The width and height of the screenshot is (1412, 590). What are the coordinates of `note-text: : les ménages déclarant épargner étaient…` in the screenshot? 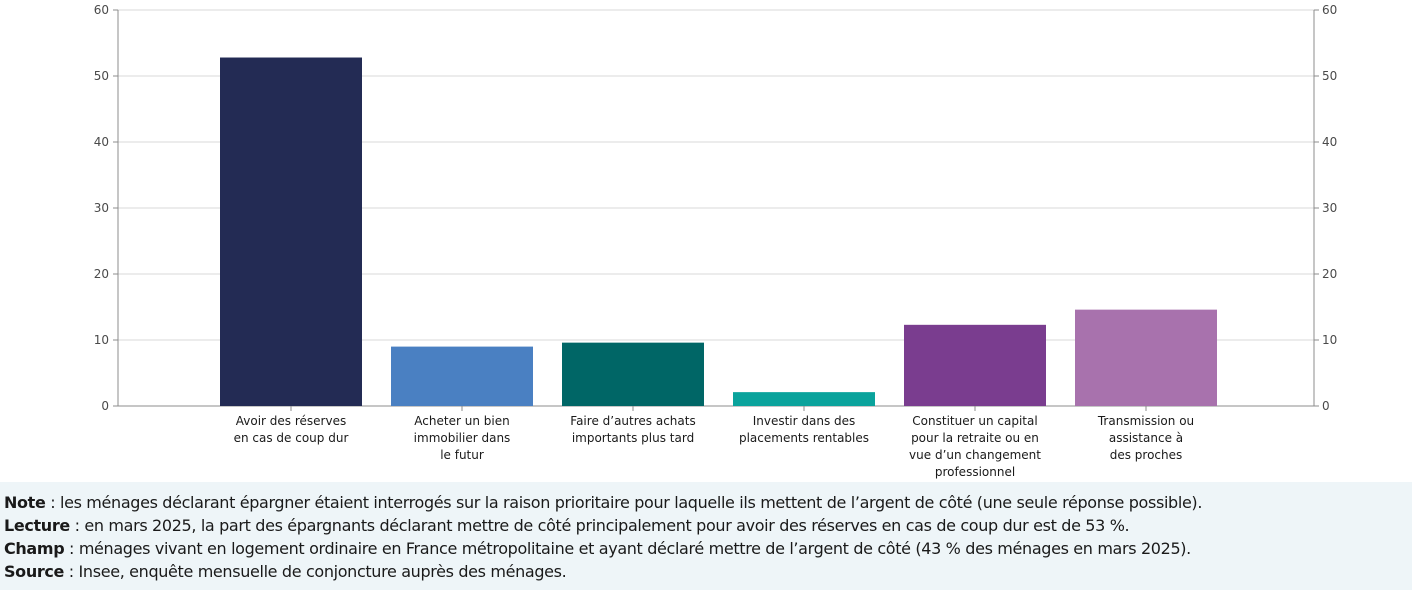 It's located at (624, 502).